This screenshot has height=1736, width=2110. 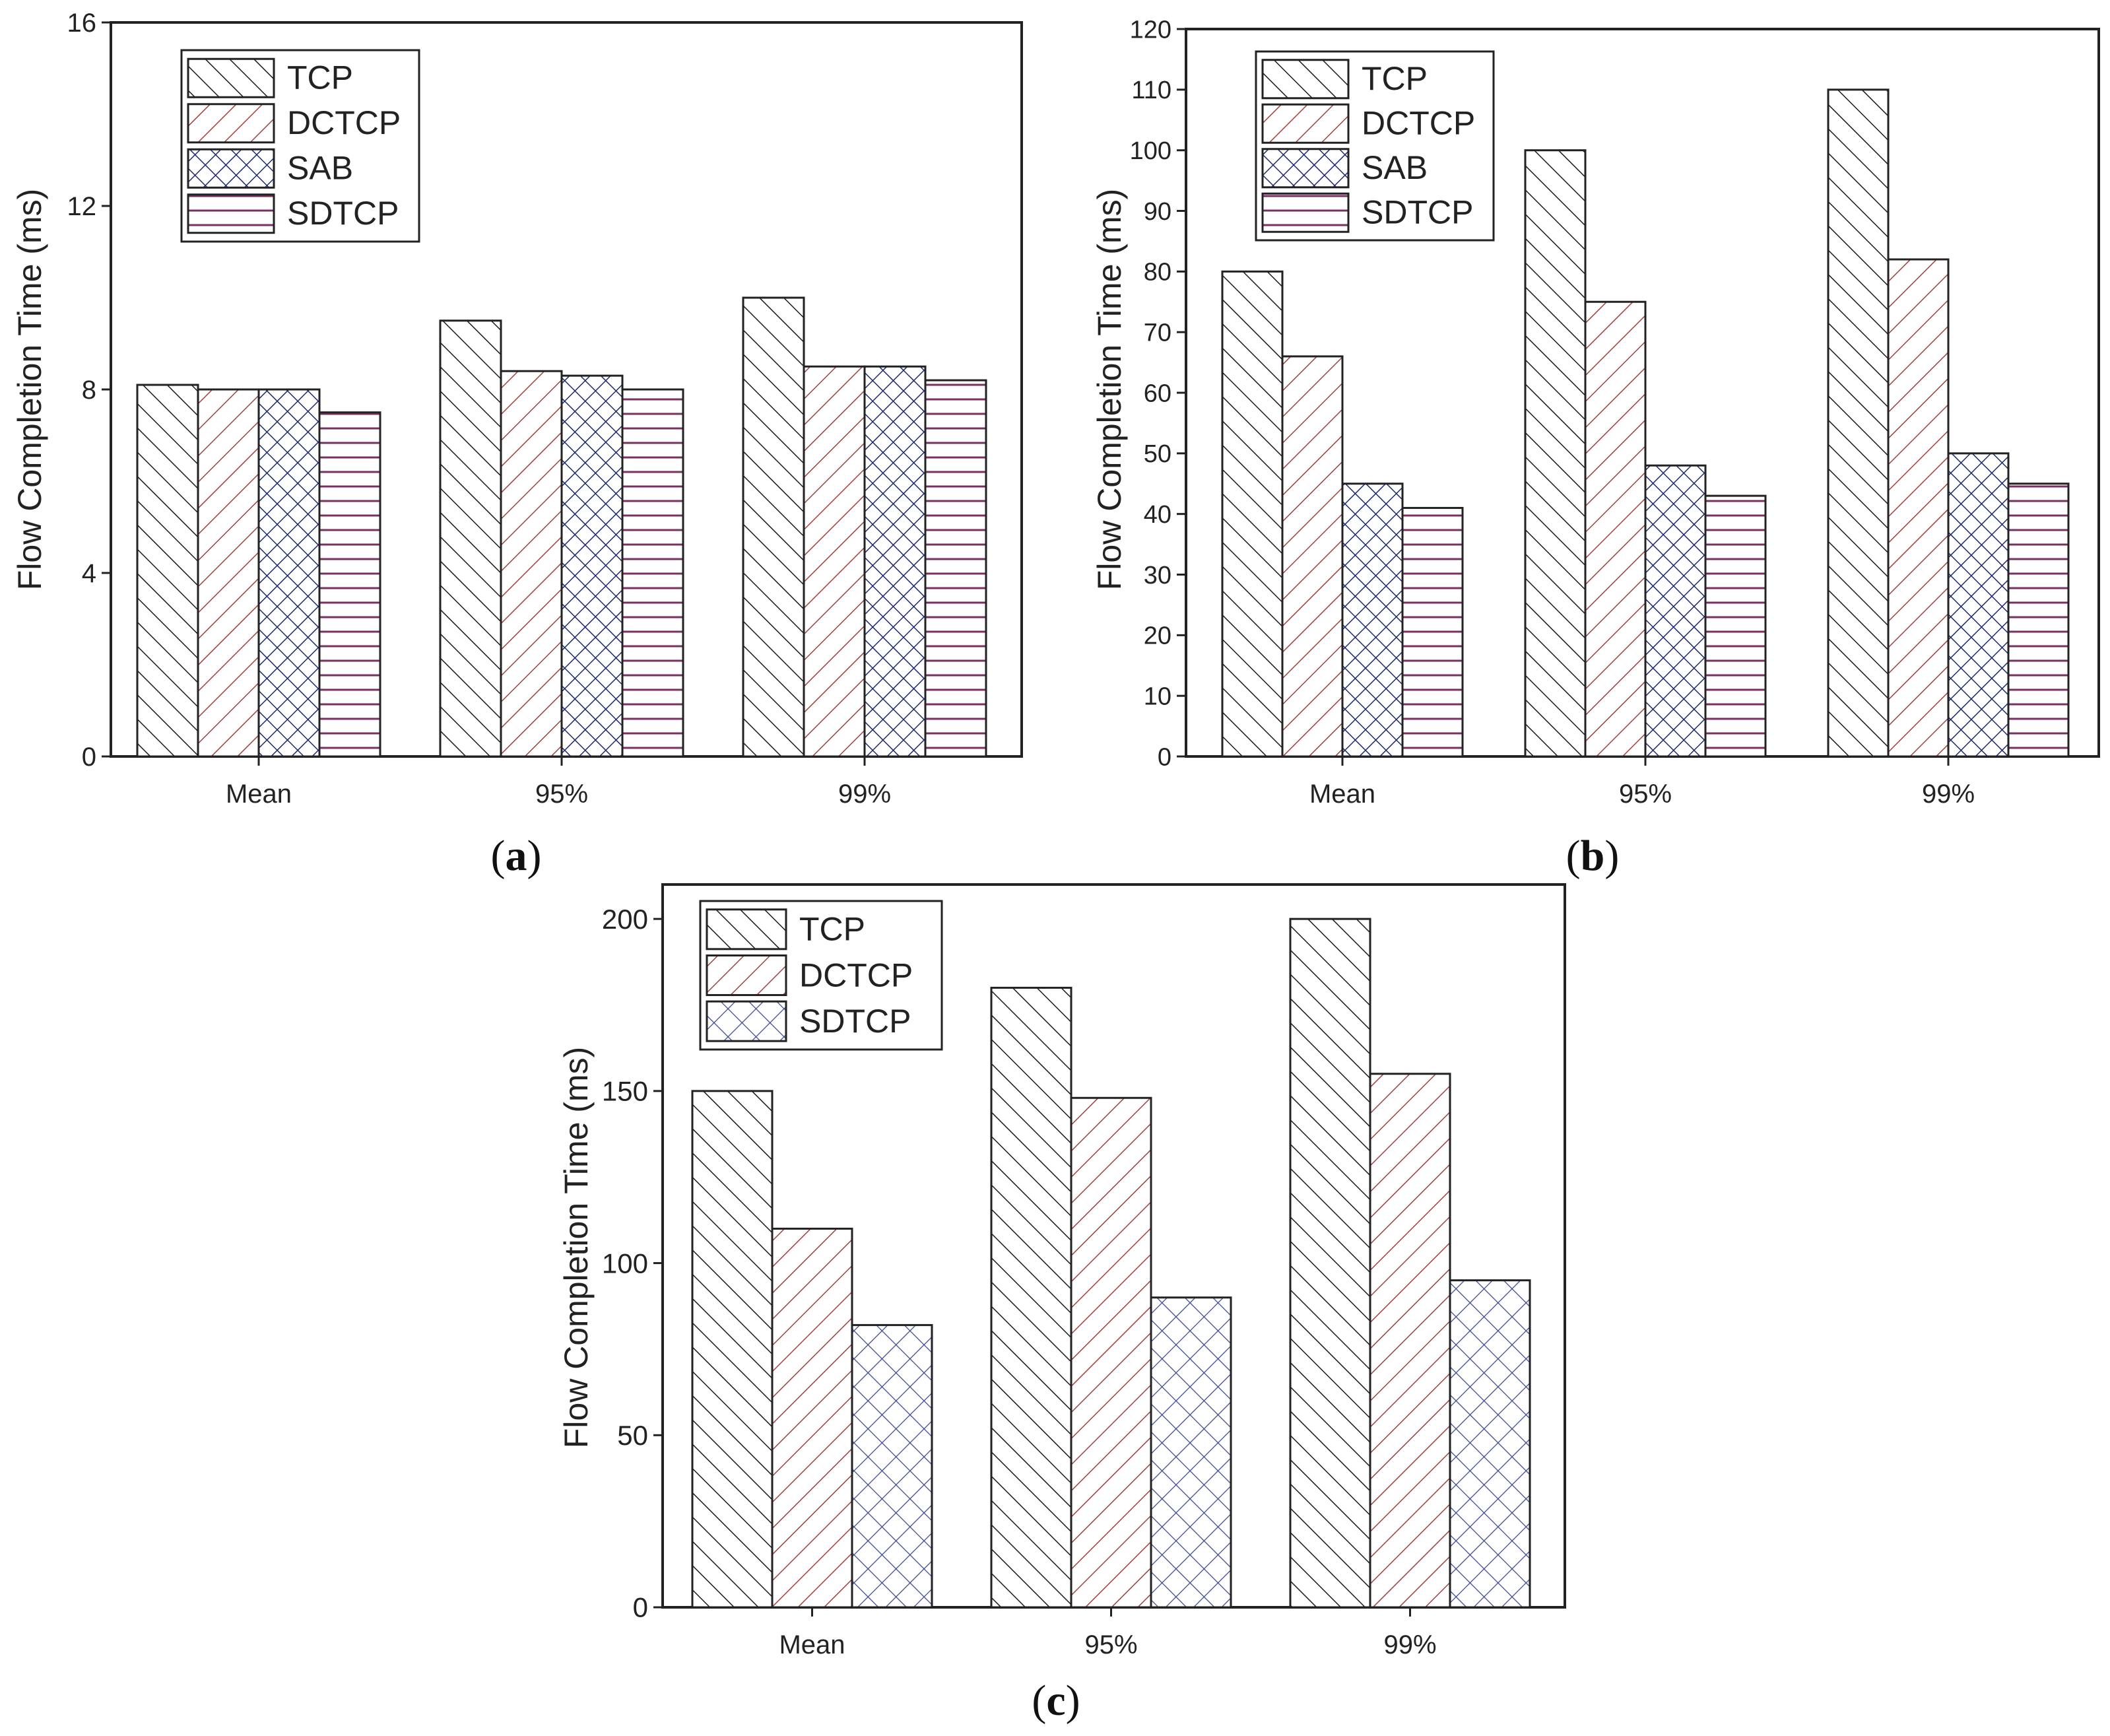 What do you see at coordinates (821, 975) in the screenshot?
I see `chart-c-legend: TCP DCTCP SDTCP` at bounding box center [821, 975].